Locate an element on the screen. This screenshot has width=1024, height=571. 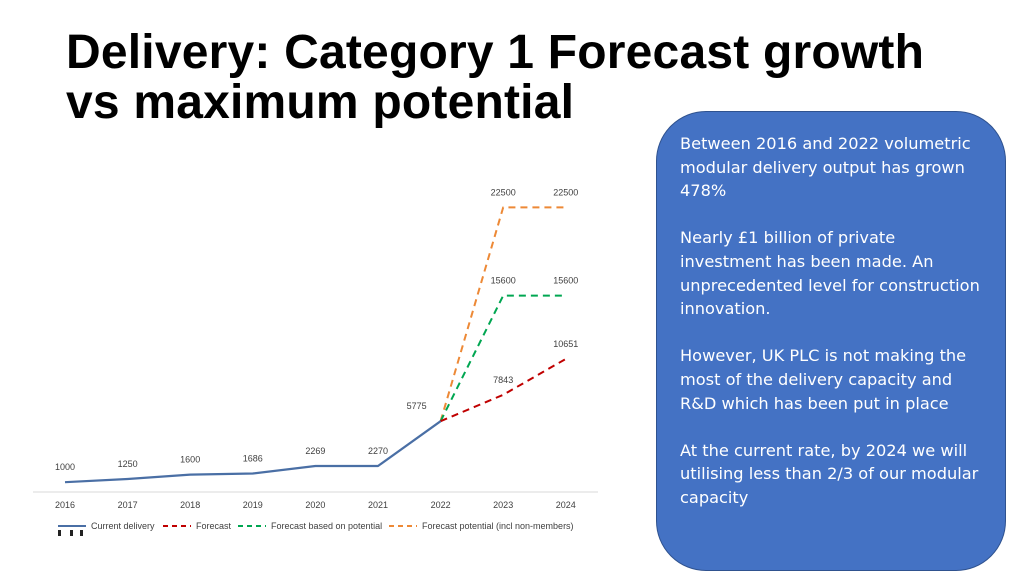
cropped-text-fragment is located at coordinates (78, 533).